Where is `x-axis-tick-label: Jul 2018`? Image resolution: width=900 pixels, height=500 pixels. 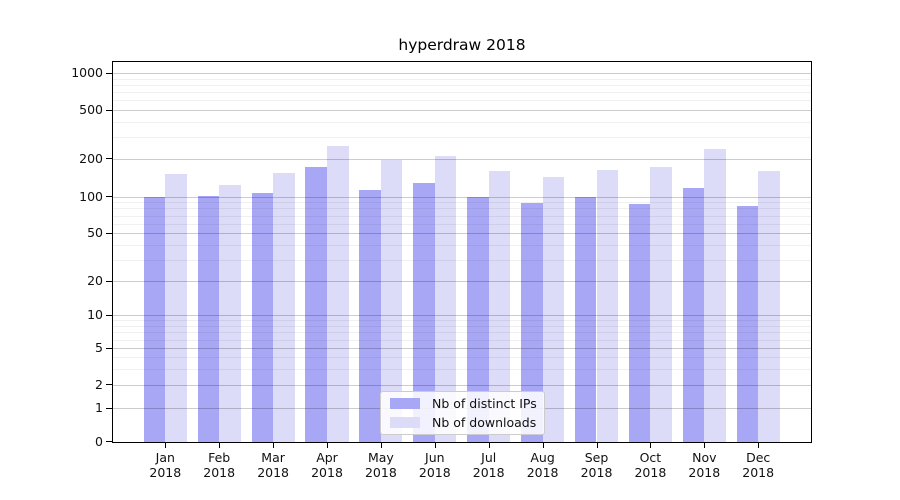 x-axis-tick-label: Jul 2018 is located at coordinates (489, 465).